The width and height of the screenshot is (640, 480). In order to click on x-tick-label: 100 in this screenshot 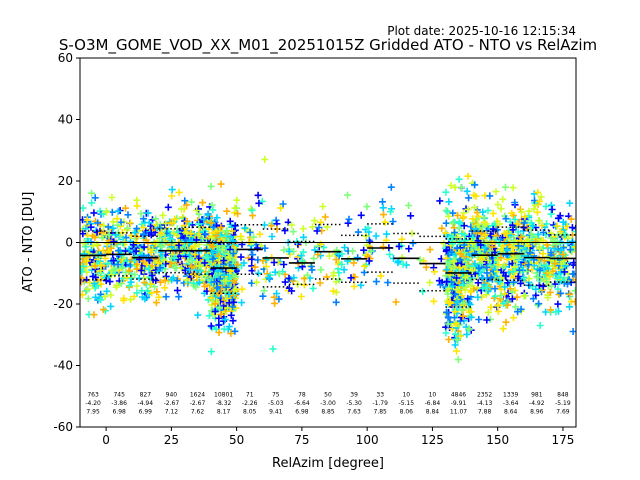, I will do `click(367, 440)`.